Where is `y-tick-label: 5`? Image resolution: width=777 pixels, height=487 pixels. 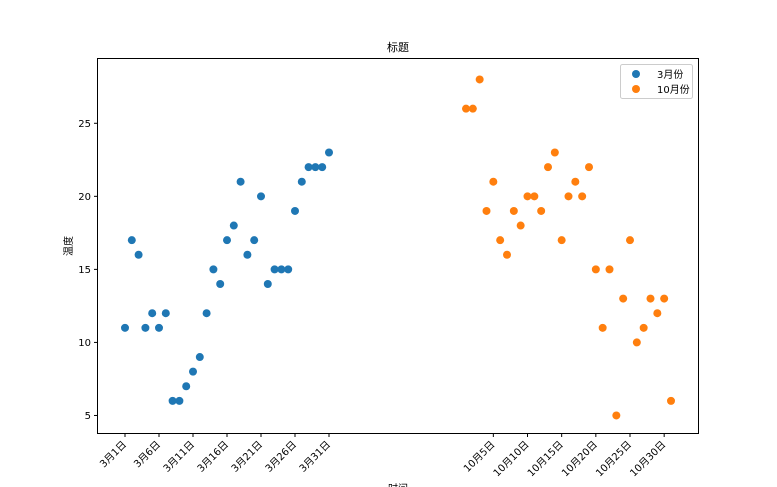 y-tick-label: 5 is located at coordinates (88, 416).